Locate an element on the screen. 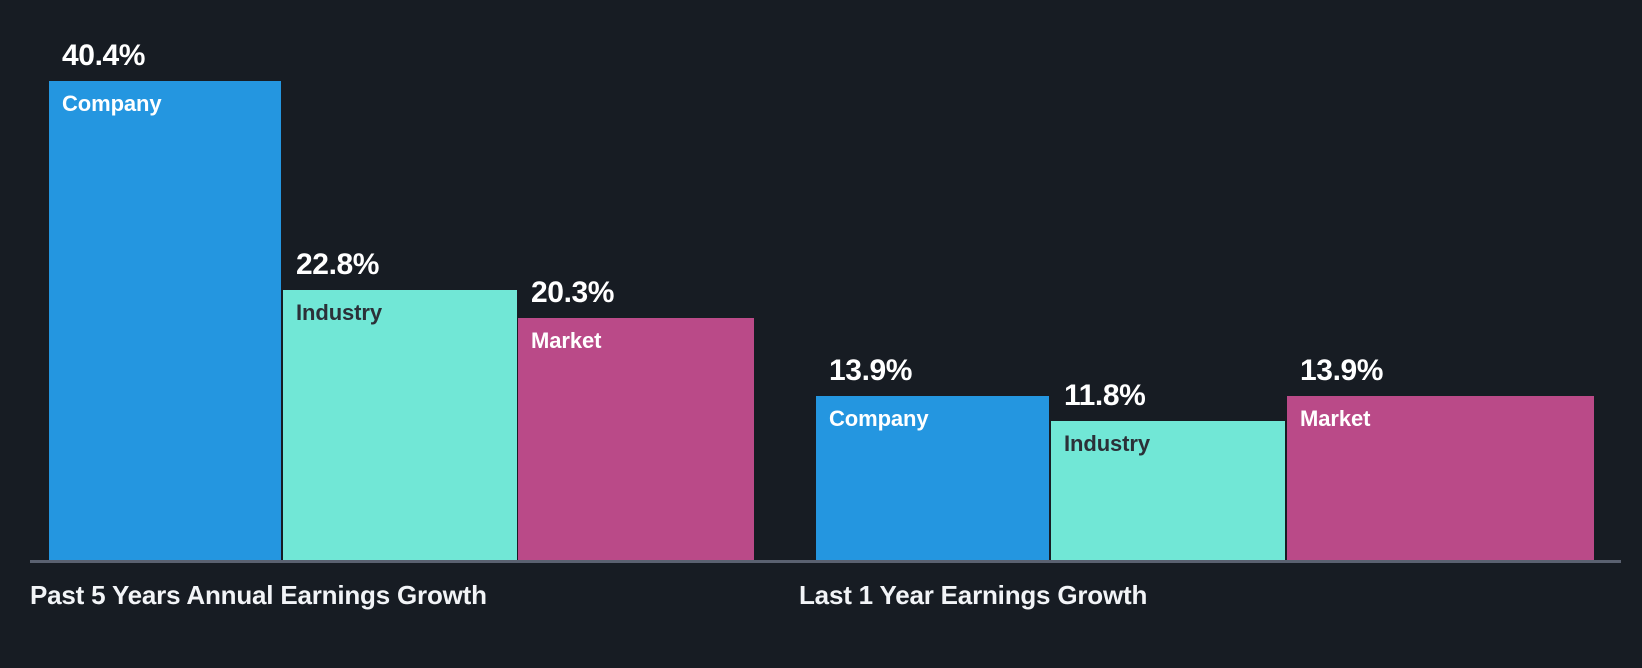 The height and width of the screenshot is (668, 1642). bar-industry-past-5-years: 22.8% Industry is located at coordinates (400, 404).